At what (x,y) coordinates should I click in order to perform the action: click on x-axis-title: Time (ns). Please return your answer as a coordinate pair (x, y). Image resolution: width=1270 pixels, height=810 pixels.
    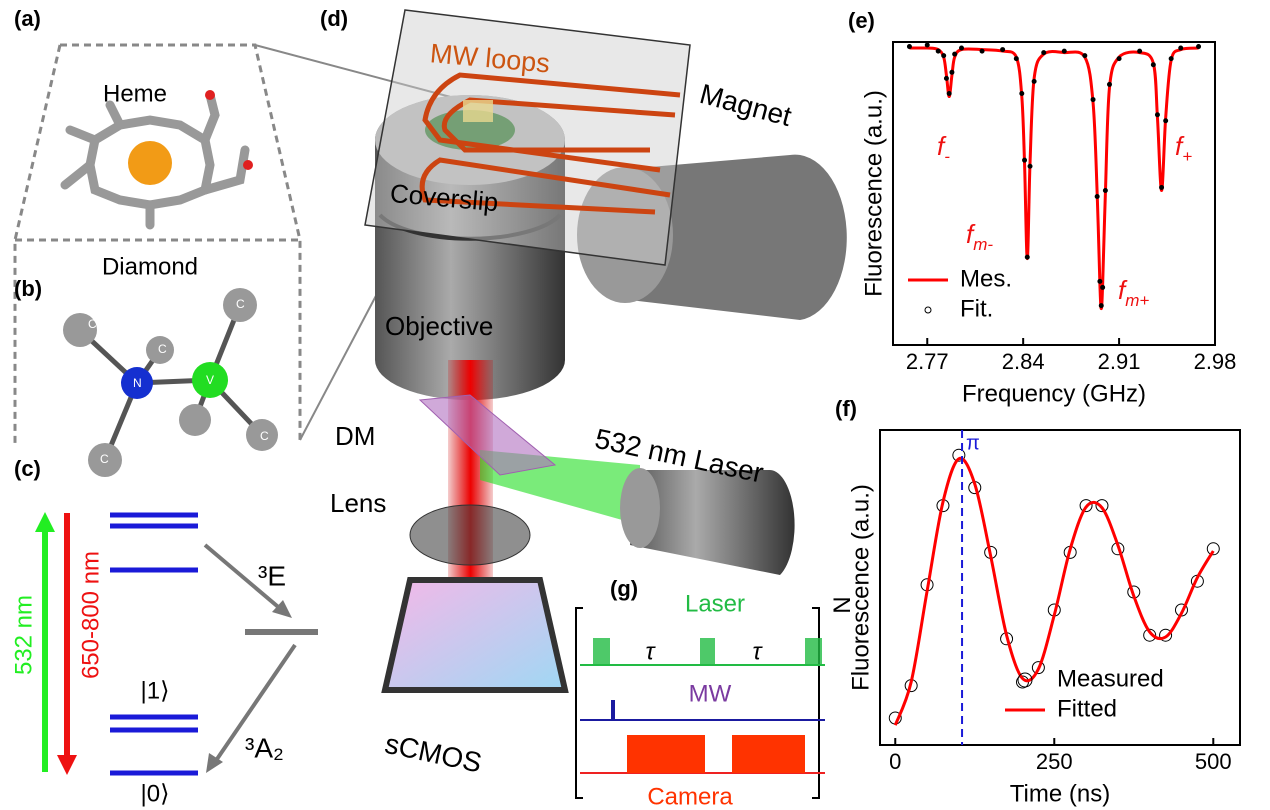
    Looking at the image, I should click on (1060, 793).